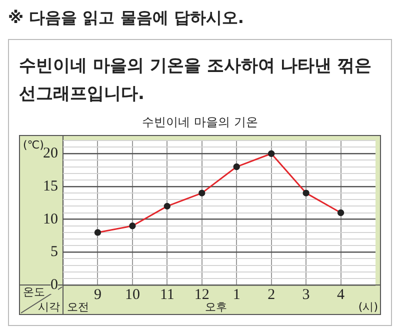  Describe the element at coordinates (54, 252) in the screenshot. I see `y-tick-label: 5` at that location.